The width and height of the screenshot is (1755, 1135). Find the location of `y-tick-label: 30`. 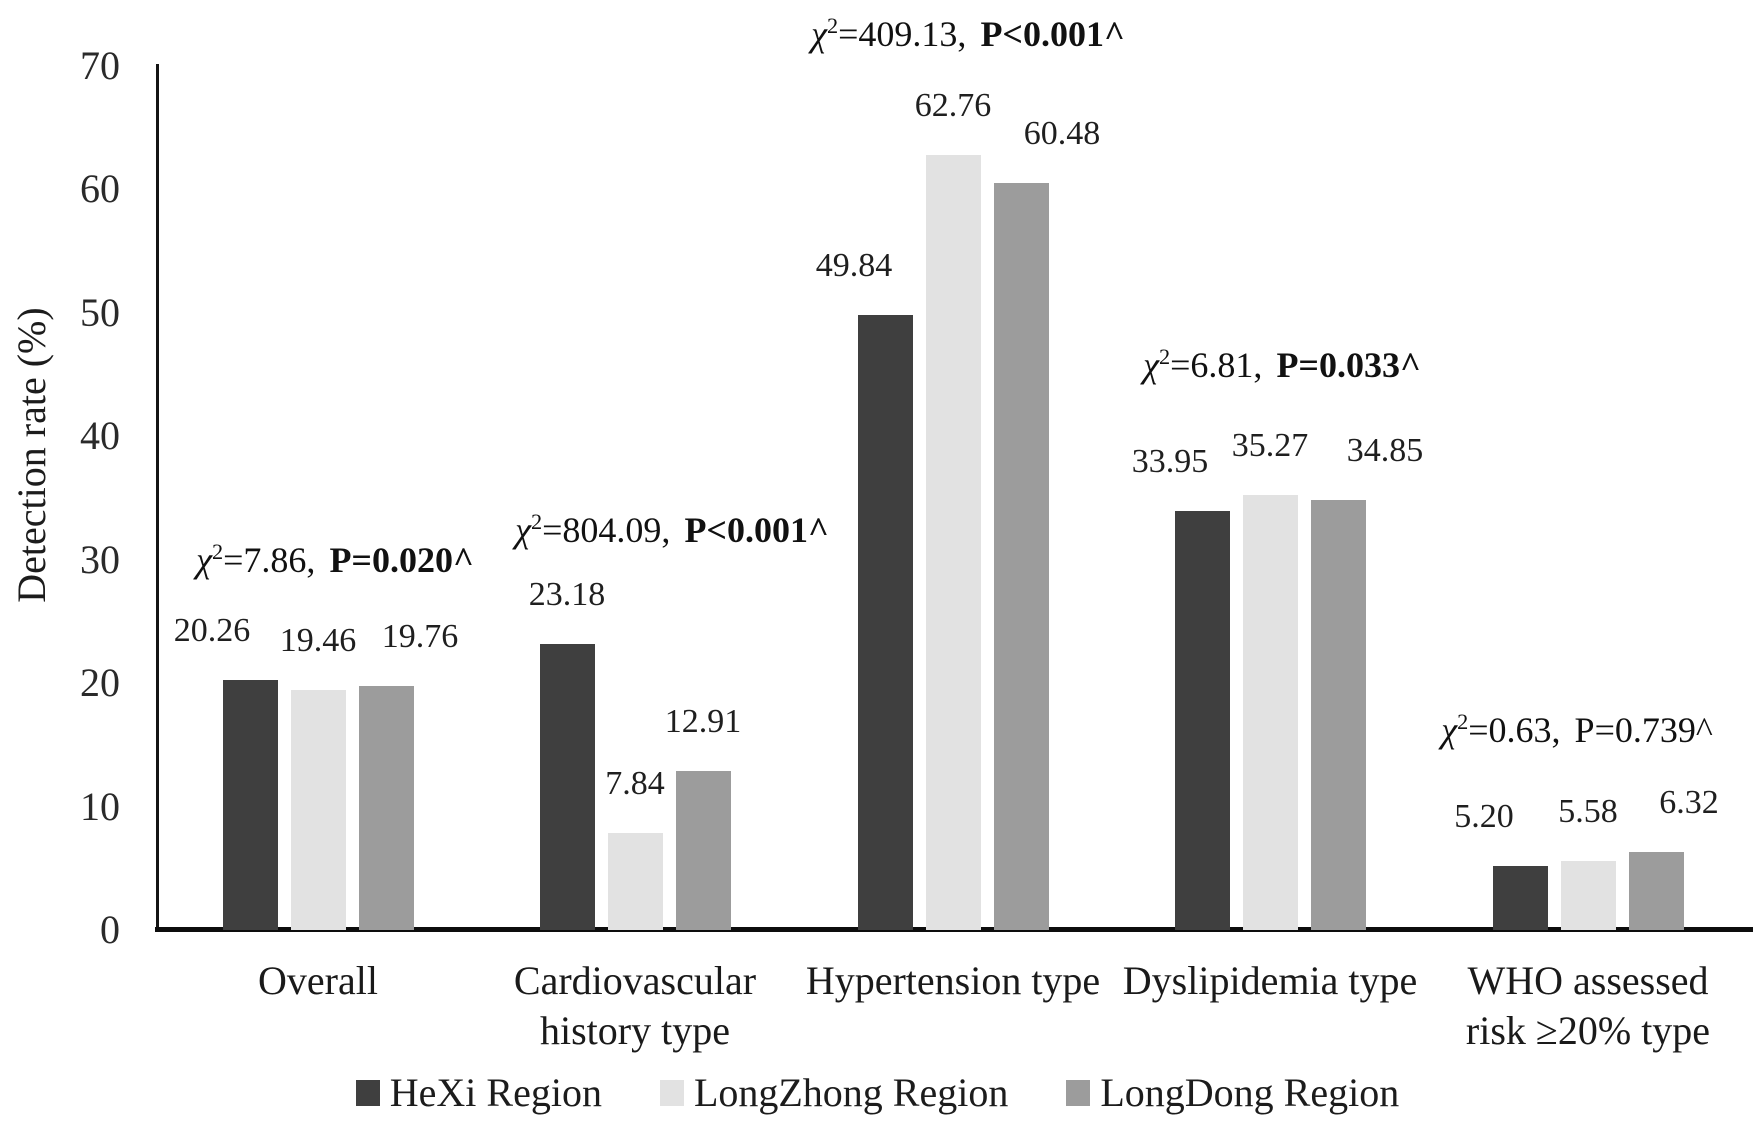

y-tick-label: 30 is located at coordinates (100, 559).